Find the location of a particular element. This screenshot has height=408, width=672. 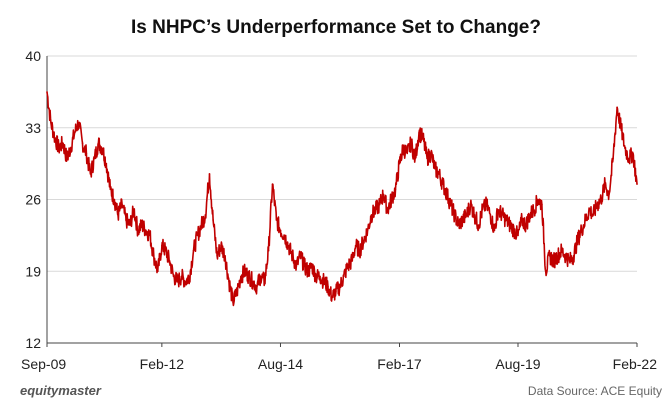

y-tick-label: 12 is located at coordinates (33, 343).